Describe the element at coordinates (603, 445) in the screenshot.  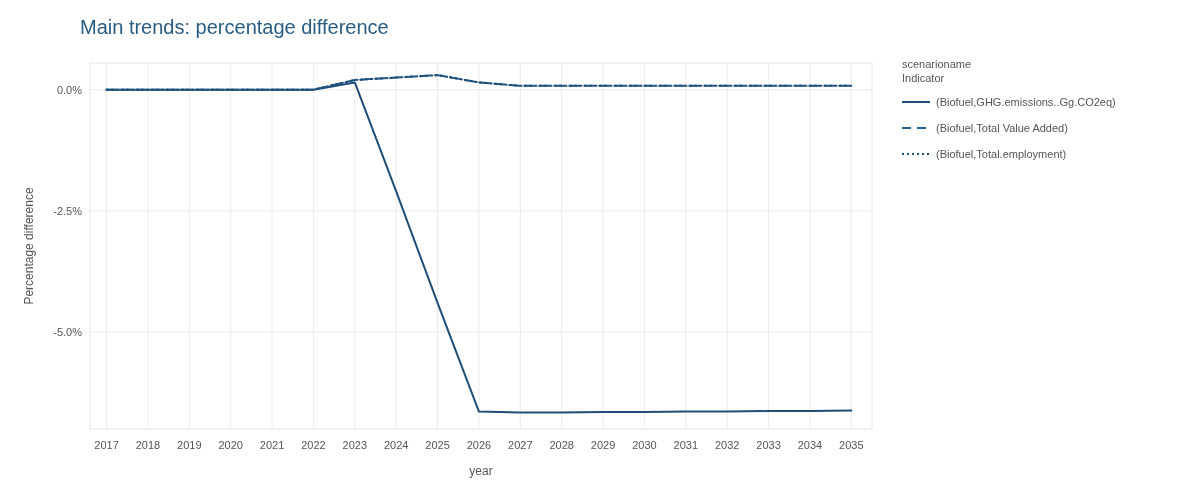
I see `x-tick-label: 2029` at that location.